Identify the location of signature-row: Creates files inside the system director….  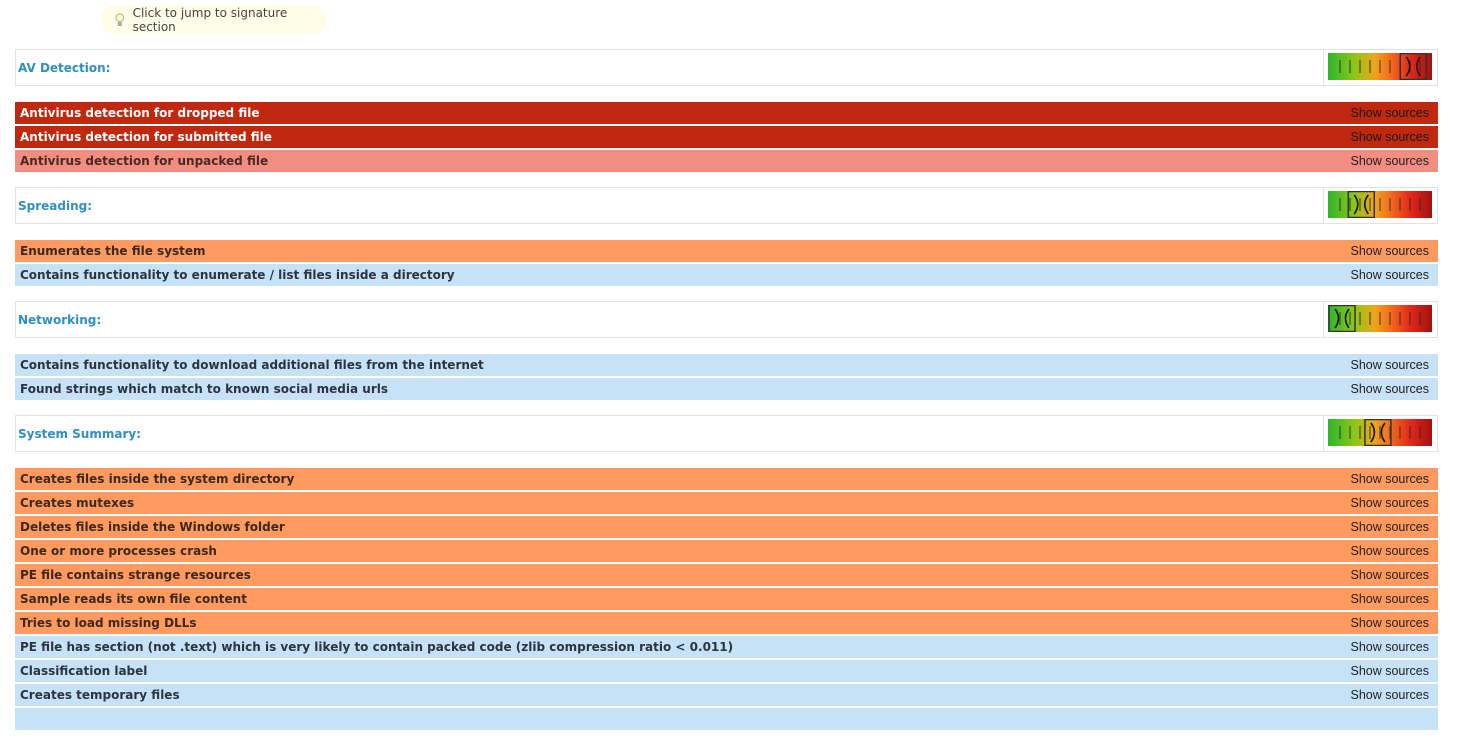
(726, 479).